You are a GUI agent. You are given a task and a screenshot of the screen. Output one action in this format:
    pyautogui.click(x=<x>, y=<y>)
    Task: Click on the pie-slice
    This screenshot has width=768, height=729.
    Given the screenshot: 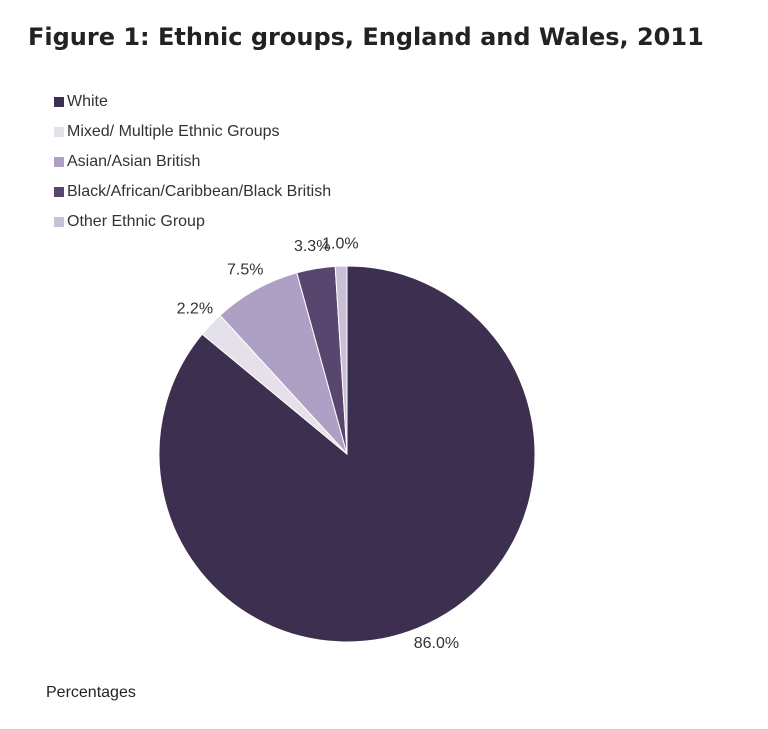 What is the action you would take?
    pyautogui.click(x=341, y=360)
    